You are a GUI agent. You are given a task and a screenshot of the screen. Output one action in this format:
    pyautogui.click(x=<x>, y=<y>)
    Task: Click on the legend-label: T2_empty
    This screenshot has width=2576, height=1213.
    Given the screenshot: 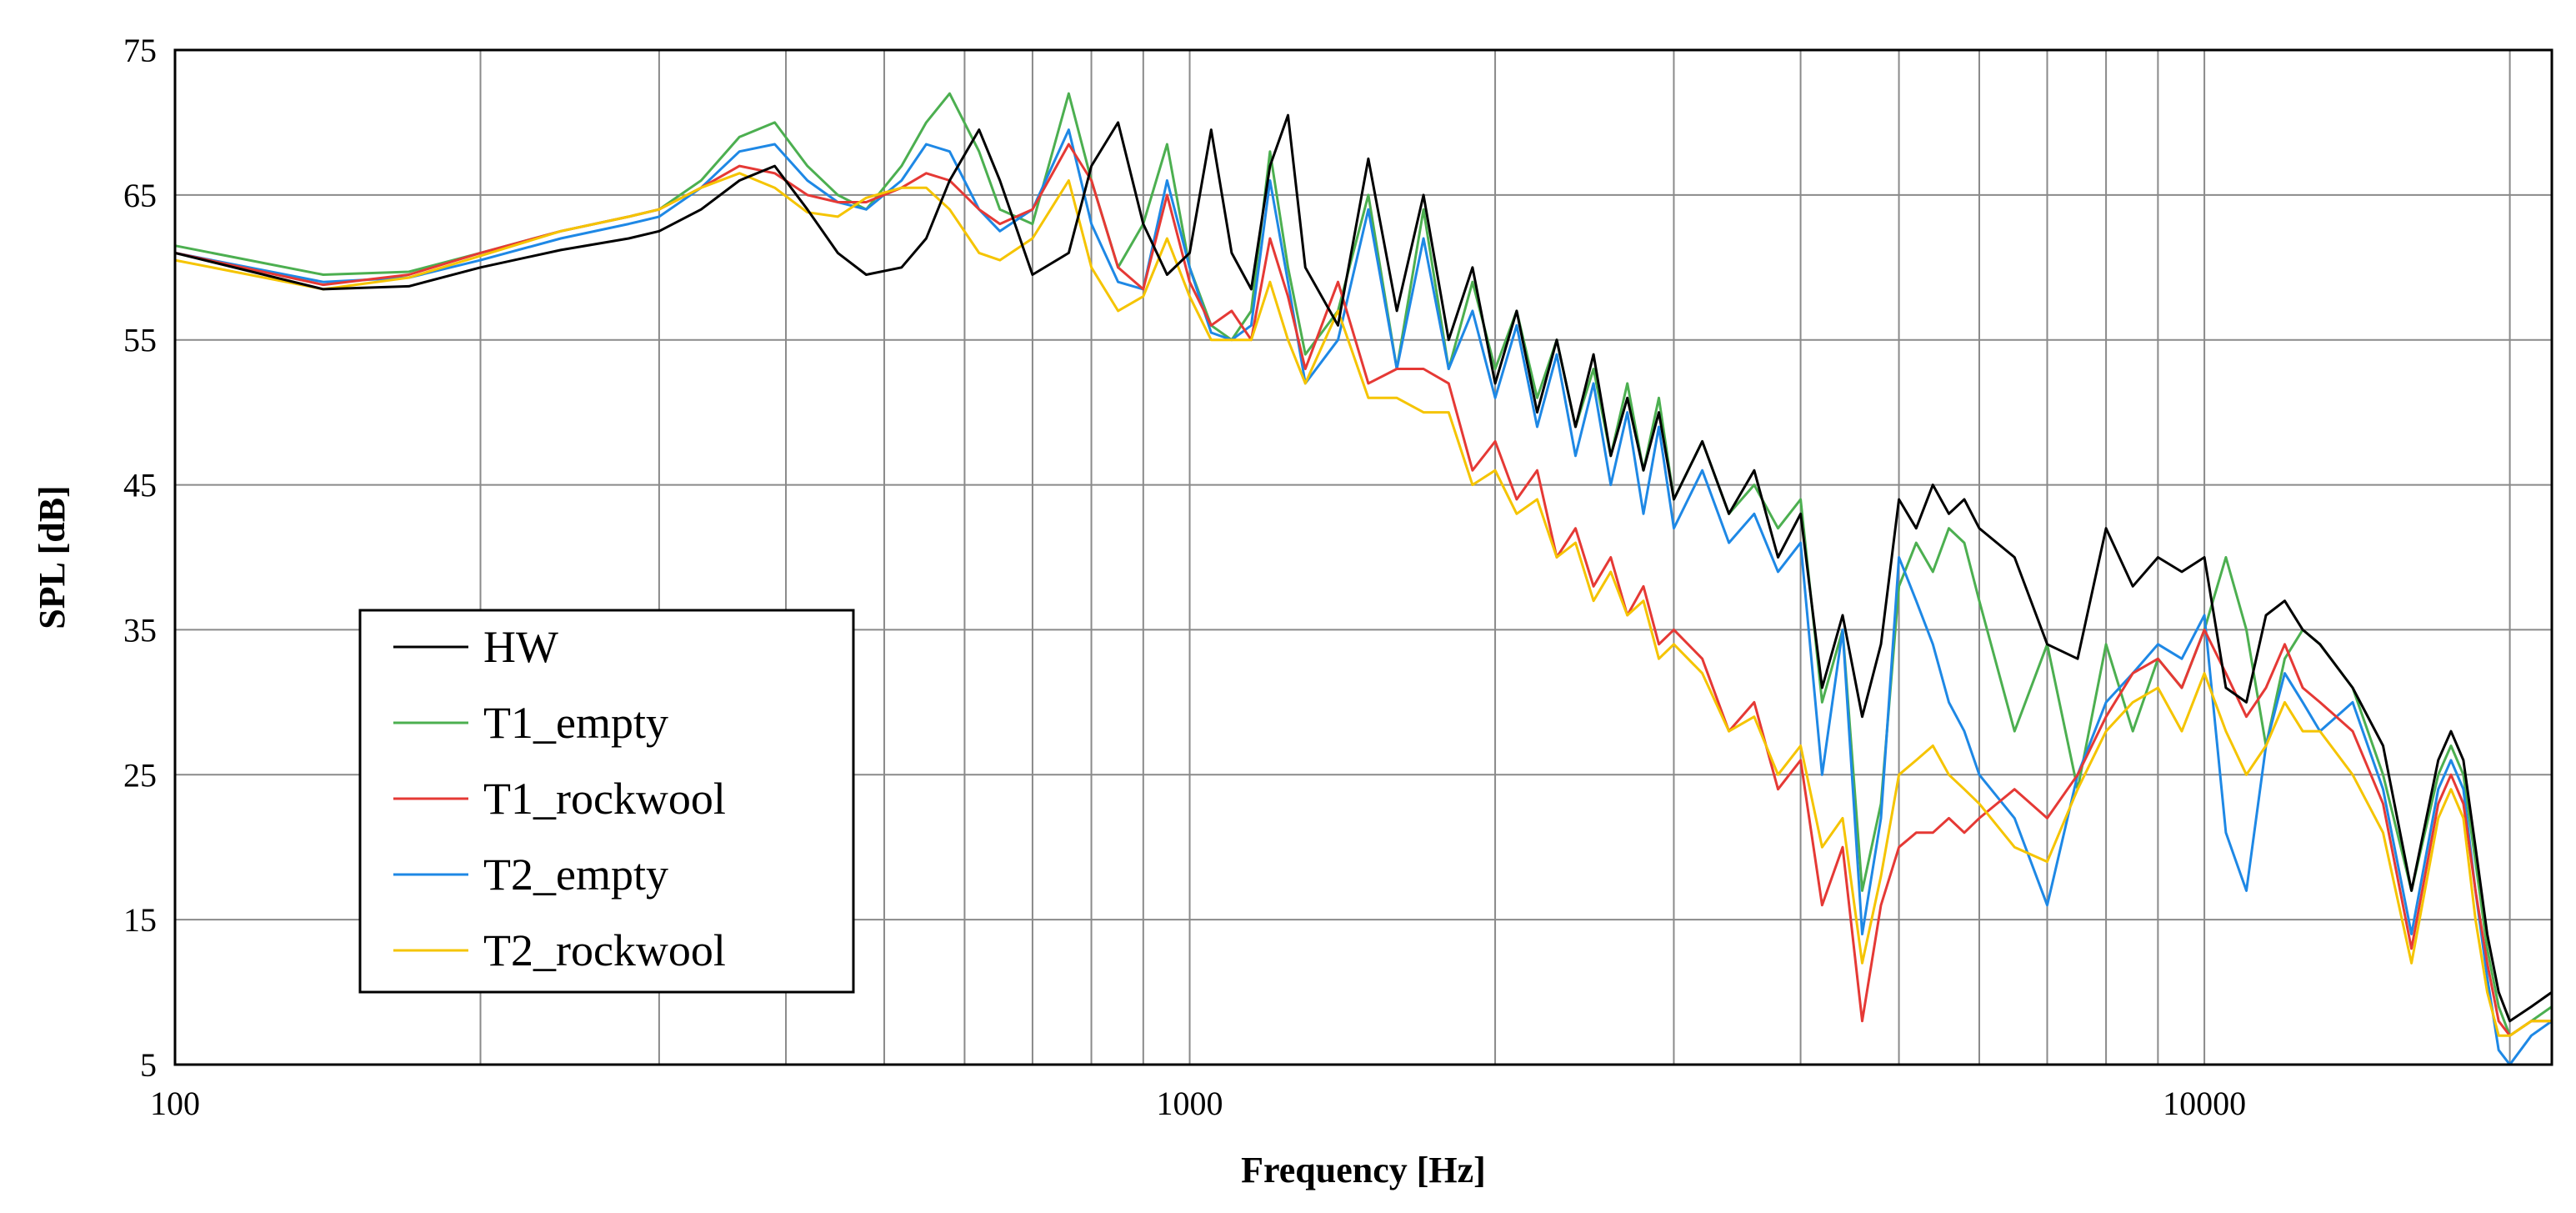 What is the action you would take?
    pyautogui.click(x=576, y=875)
    